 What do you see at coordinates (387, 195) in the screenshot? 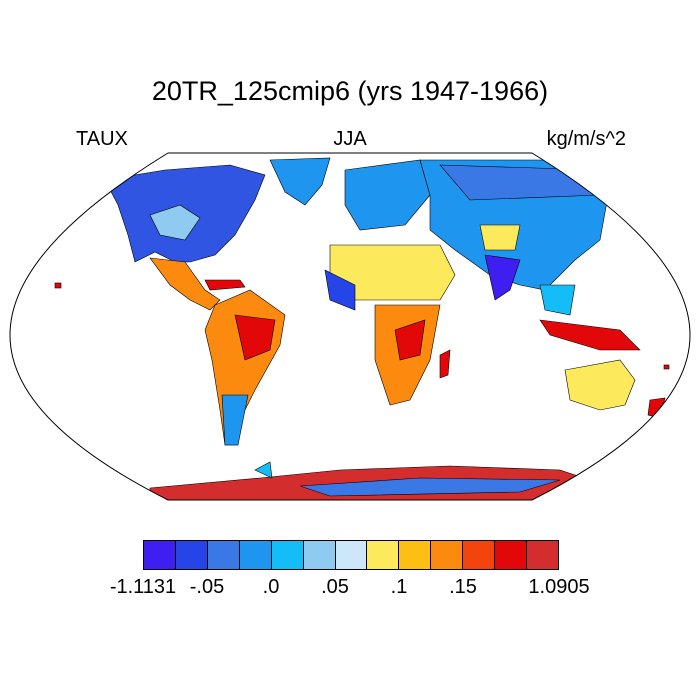
I see `europe-region` at bounding box center [387, 195].